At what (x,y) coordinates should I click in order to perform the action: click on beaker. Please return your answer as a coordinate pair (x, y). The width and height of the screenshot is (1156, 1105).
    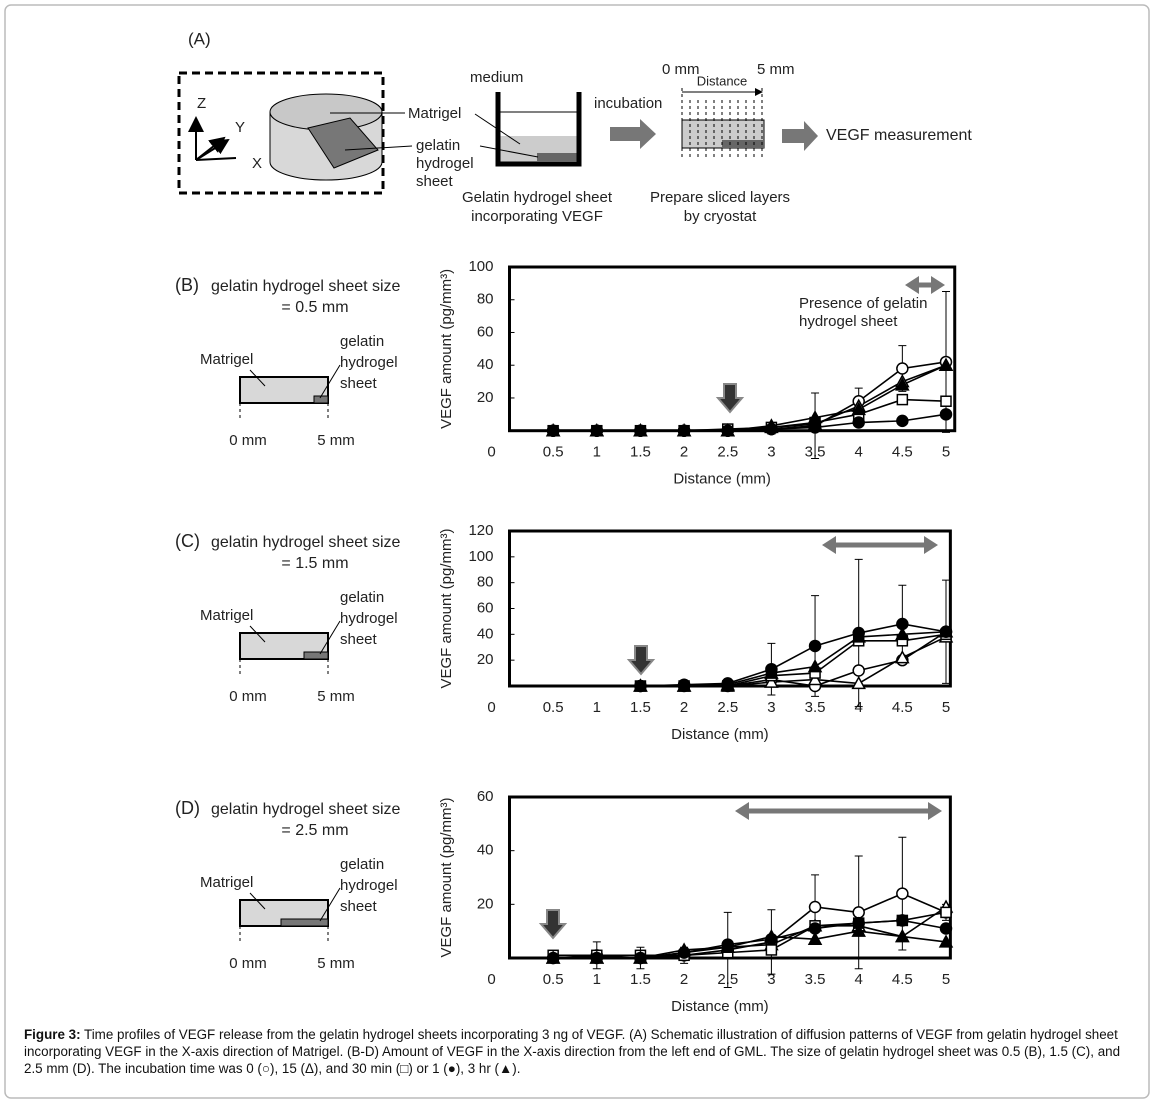
    Looking at the image, I should click on (538, 129).